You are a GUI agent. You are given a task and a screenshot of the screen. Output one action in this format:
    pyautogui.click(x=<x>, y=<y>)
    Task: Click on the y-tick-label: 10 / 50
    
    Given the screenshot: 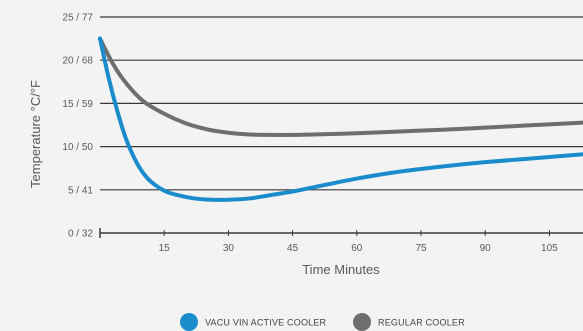 What is the action you would take?
    pyautogui.click(x=77, y=147)
    